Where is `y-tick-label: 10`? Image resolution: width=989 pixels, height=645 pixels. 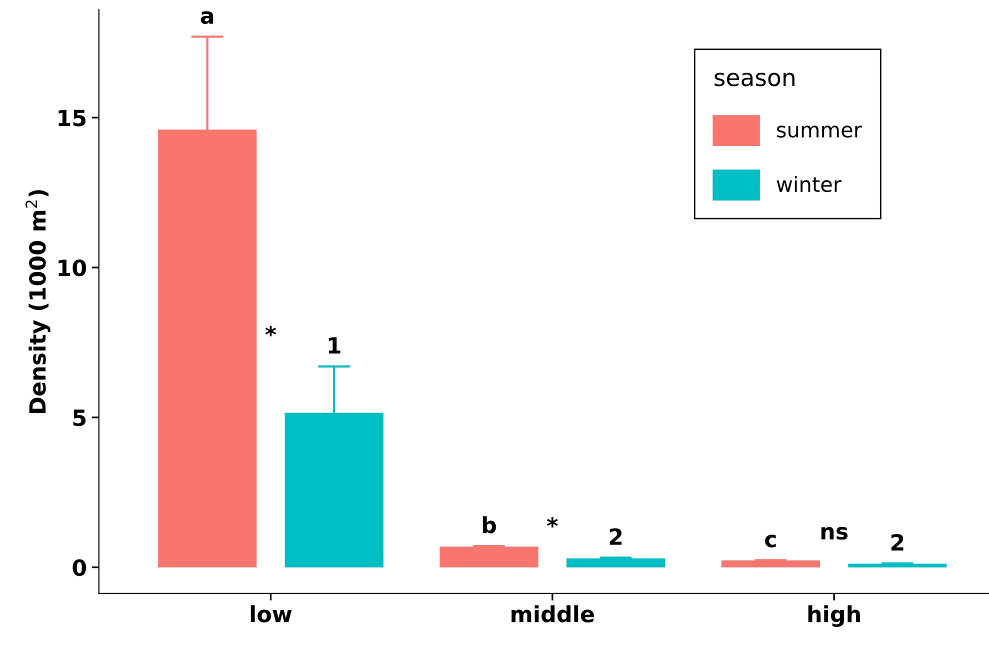 y-tick-label: 10 is located at coordinates (72, 267).